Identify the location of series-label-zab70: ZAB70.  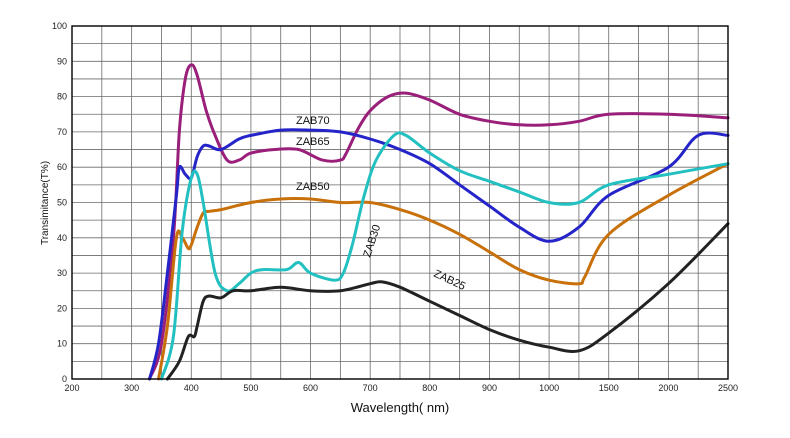
(313, 121).